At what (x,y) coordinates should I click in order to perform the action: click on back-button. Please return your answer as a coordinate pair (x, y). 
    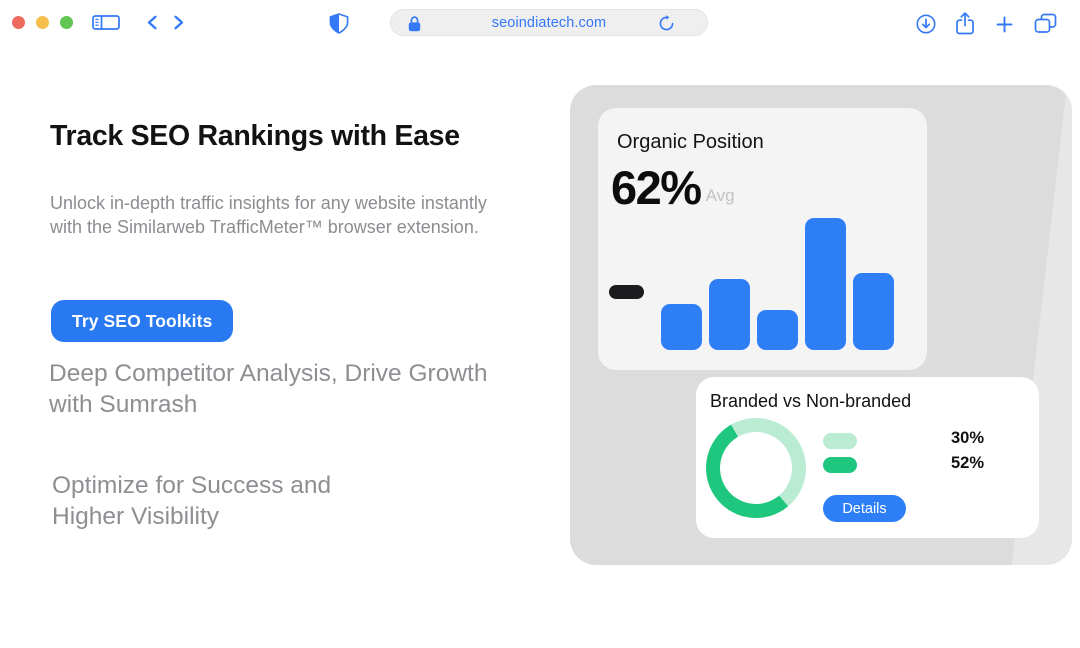
    Looking at the image, I should click on (152, 22).